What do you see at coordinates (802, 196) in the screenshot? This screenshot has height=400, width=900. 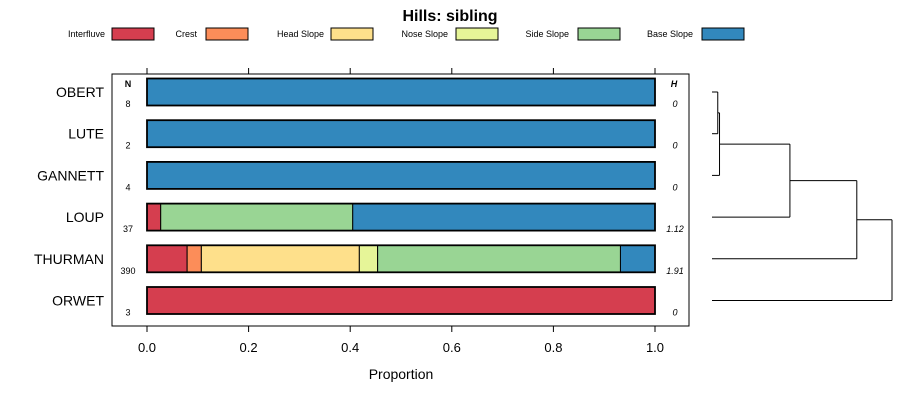 I see `dendrogram` at bounding box center [802, 196].